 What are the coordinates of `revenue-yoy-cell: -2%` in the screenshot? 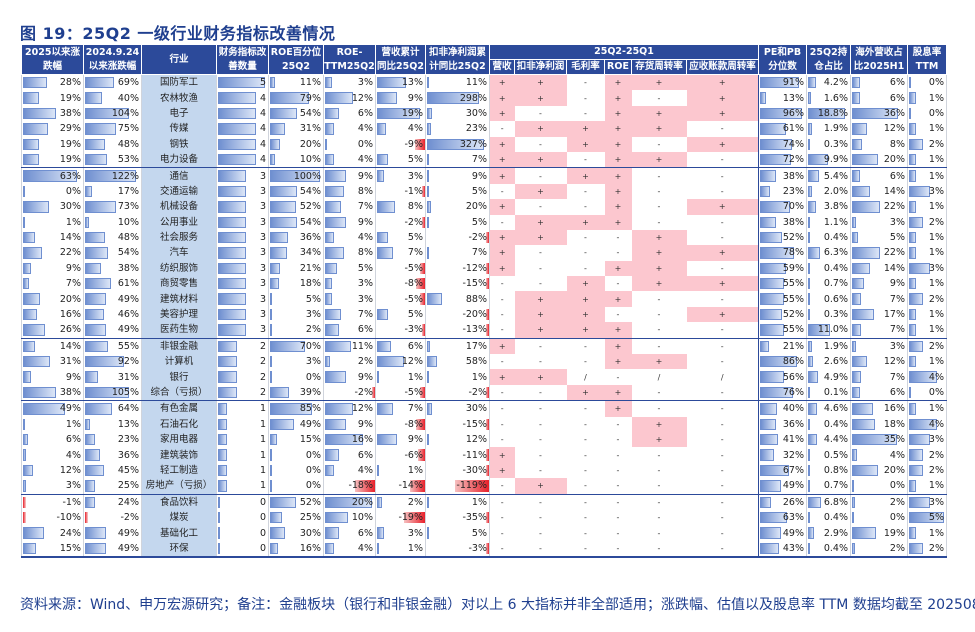 It's located at (400, 222).